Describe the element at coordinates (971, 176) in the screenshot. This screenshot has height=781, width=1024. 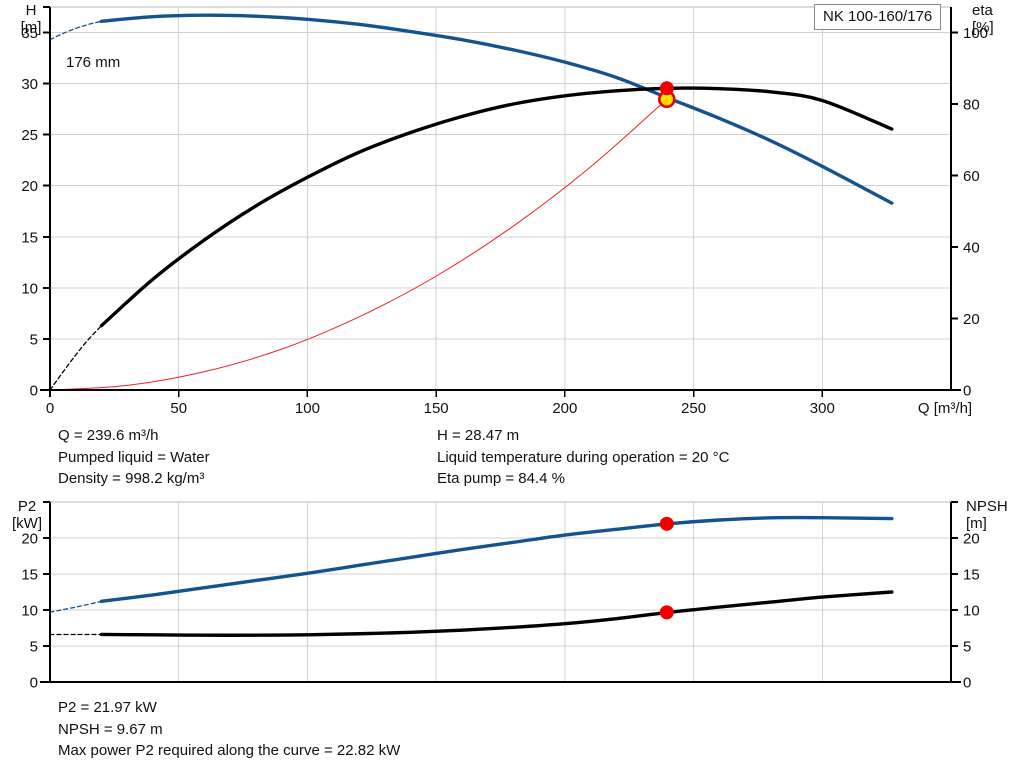
I see `tick-label-right: 60` at that location.